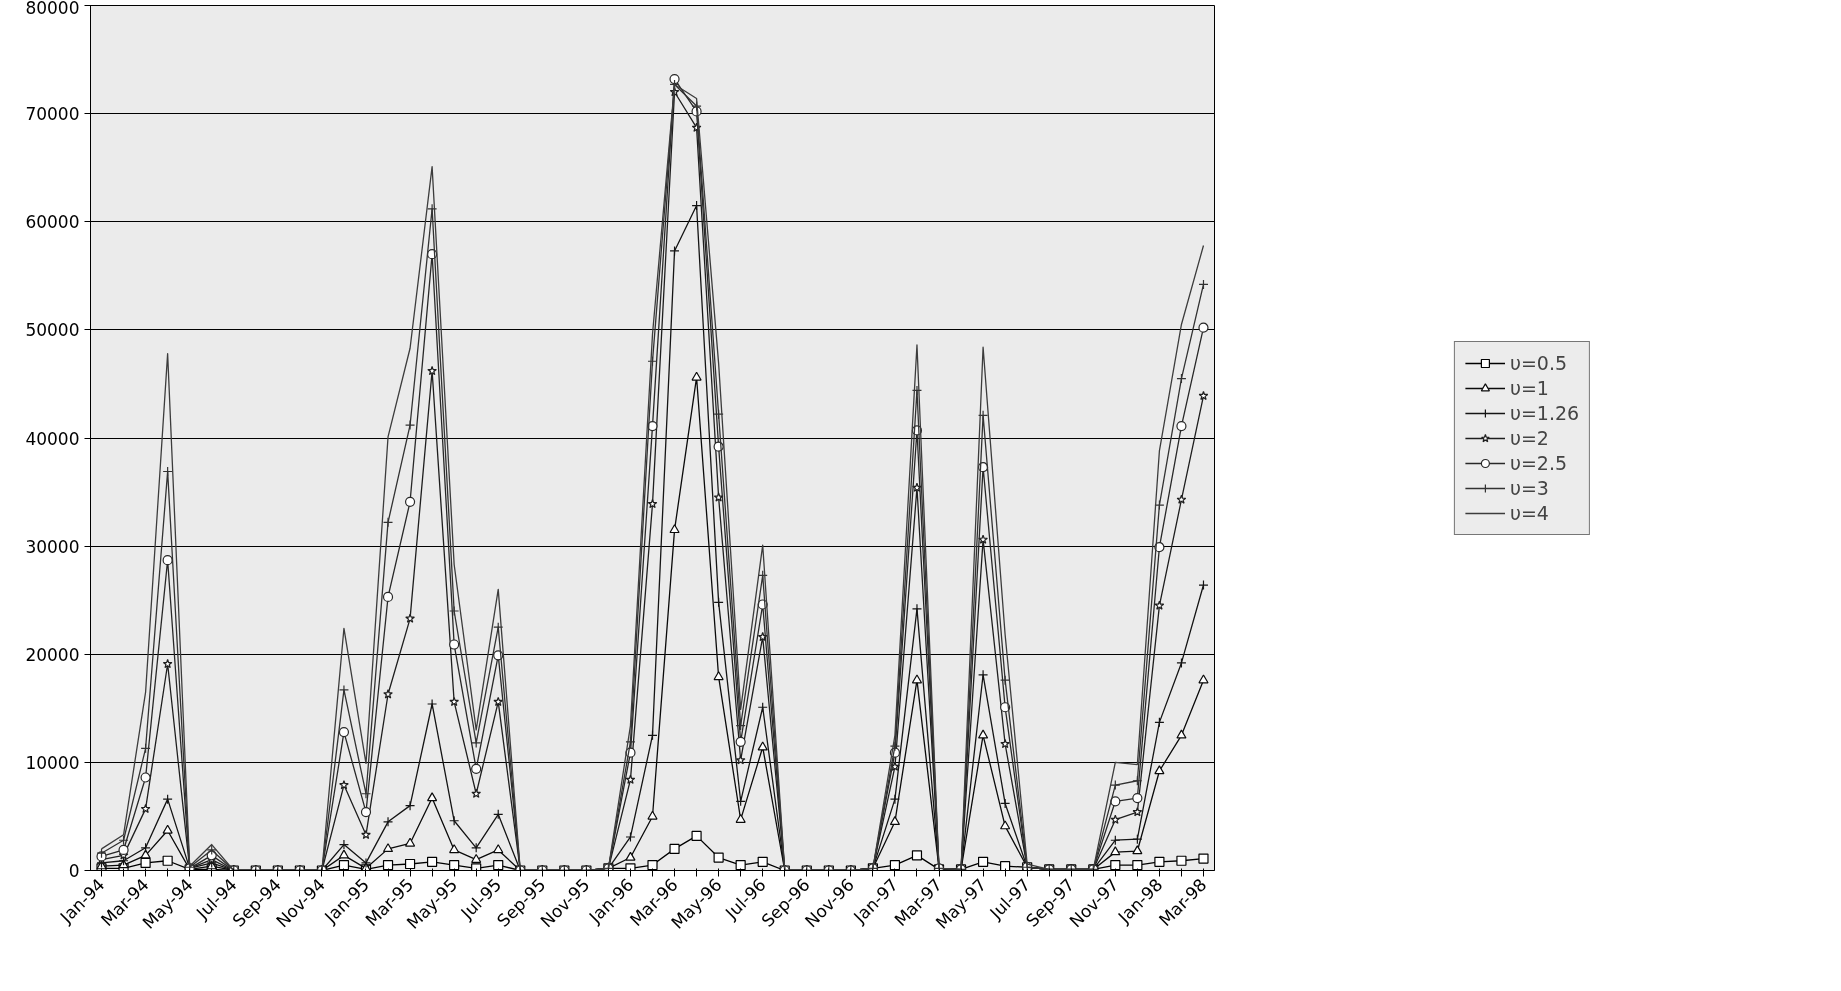  Describe the element at coordinates (52, 9) in the screenshot. I see `y-tick-label: 80000` at that location.